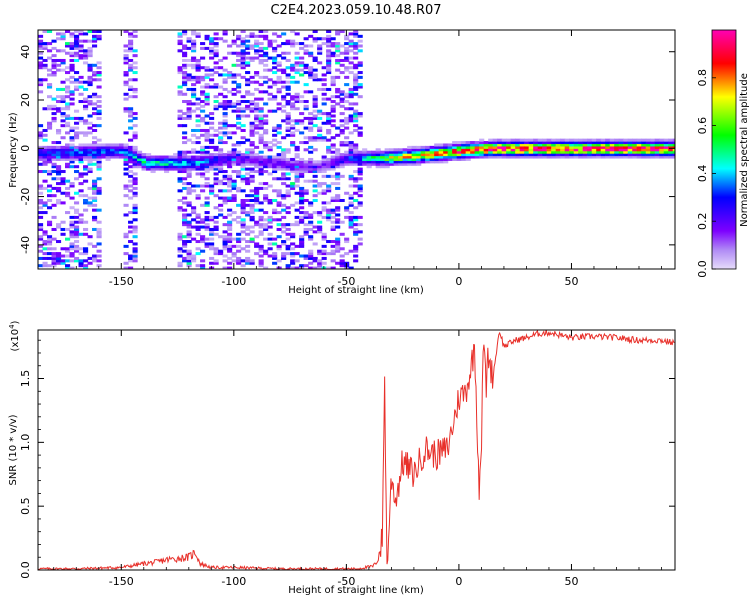 This screenshot has width=750, height=600. What do you see at coordinates (315, 60) in the screenshot?
I see `heatmap-cell-2097` at bounding box center [315, 60].